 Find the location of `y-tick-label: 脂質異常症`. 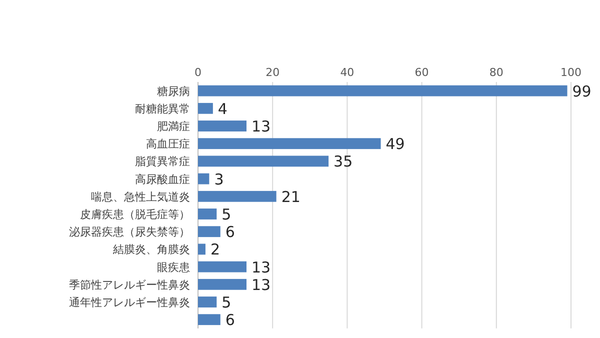

y-tick-label: 脂質異常症 is located at coordinates (162, 161).